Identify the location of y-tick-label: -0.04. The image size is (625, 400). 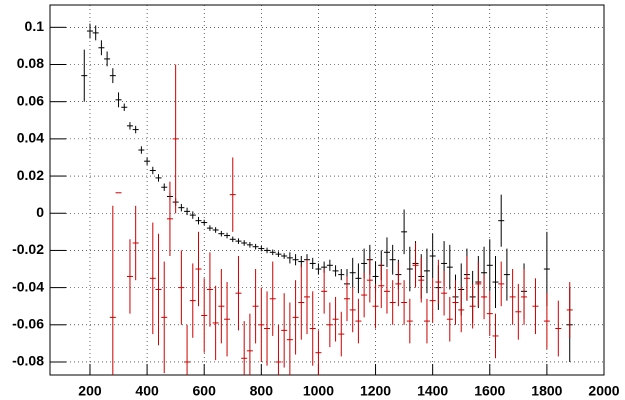
(28, 286).